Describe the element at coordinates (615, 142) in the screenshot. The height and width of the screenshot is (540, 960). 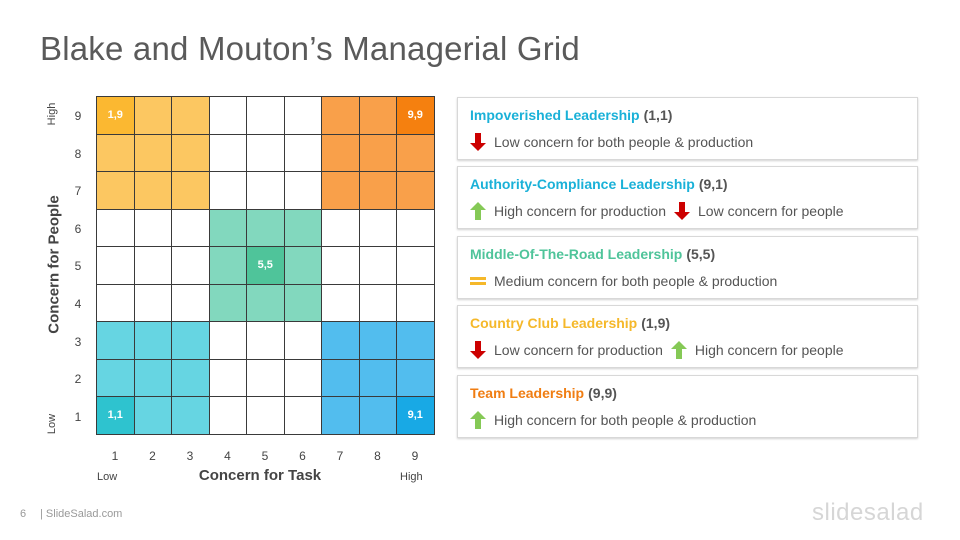
I see `leadership-card-description: Low concern for both people & production` at that location.